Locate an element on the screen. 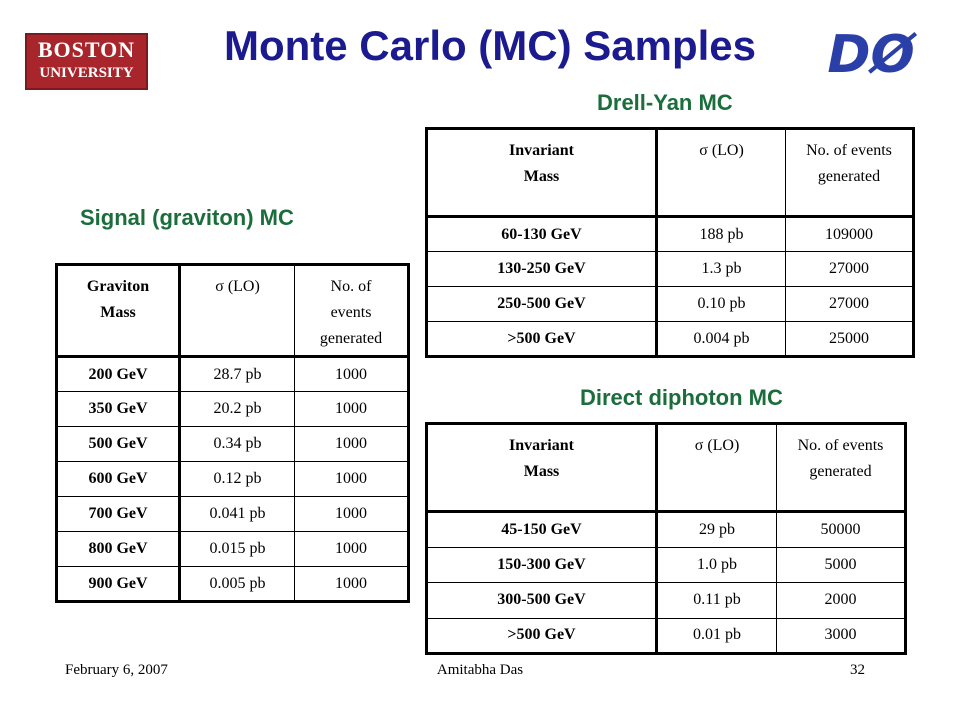  table-cell: 0.004 pb is located at coordinates (721, 339).